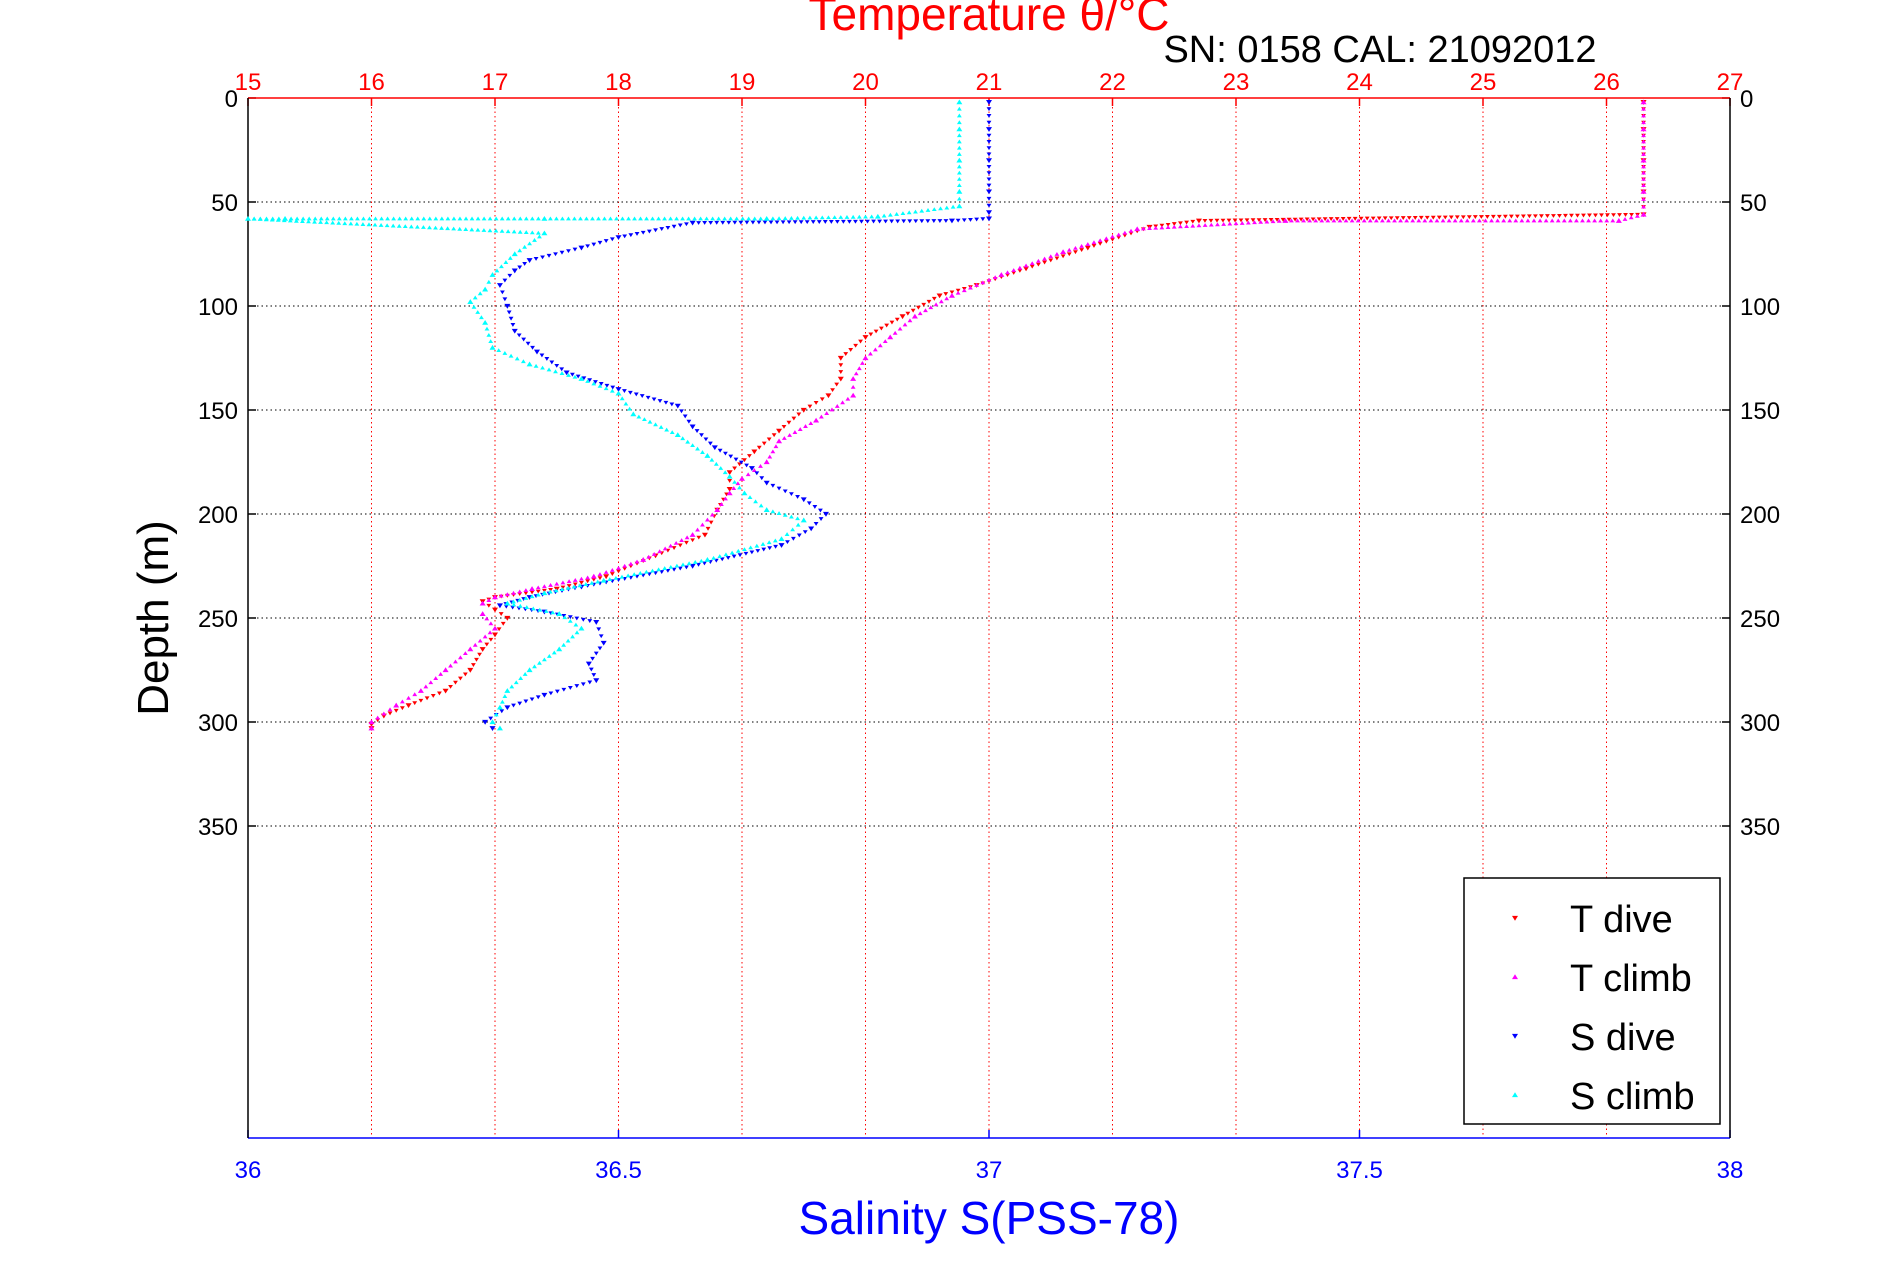 The height and width of the screenshot is (1262, 1891). I want to click on series-s-dive, so click(737, 415).